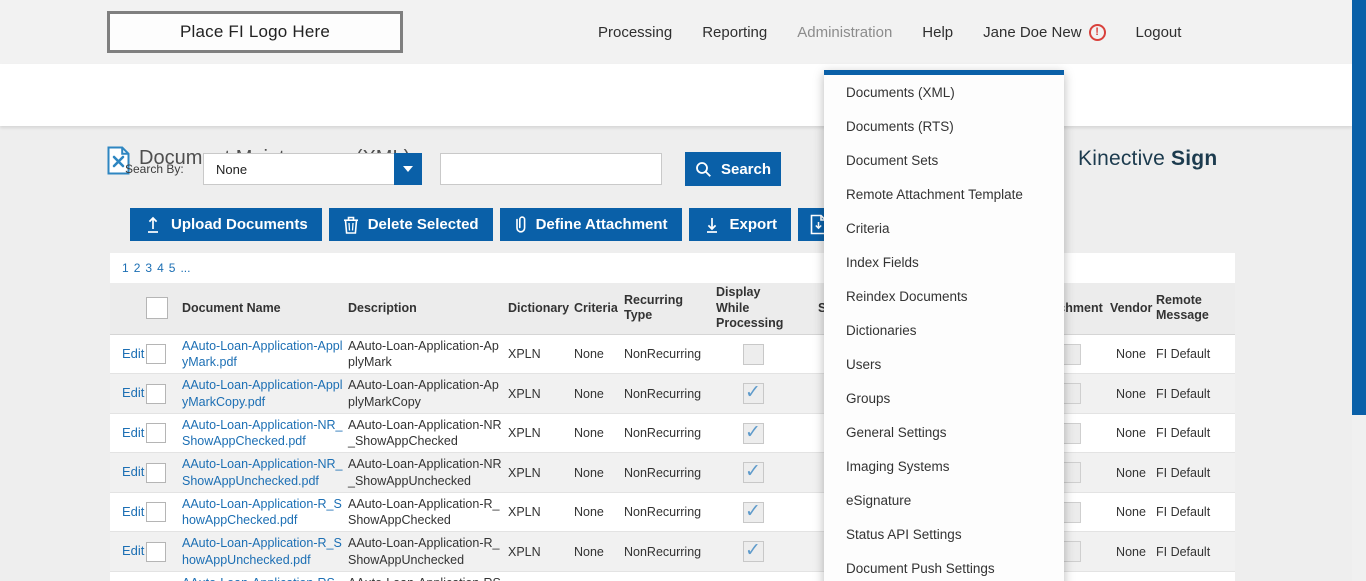 The width and height of the screenshot is (1366, 581). Describe the element at coordinates (892, 160) in the screenshot. I see `menu-item-document-sets: Document Sets` at that location.